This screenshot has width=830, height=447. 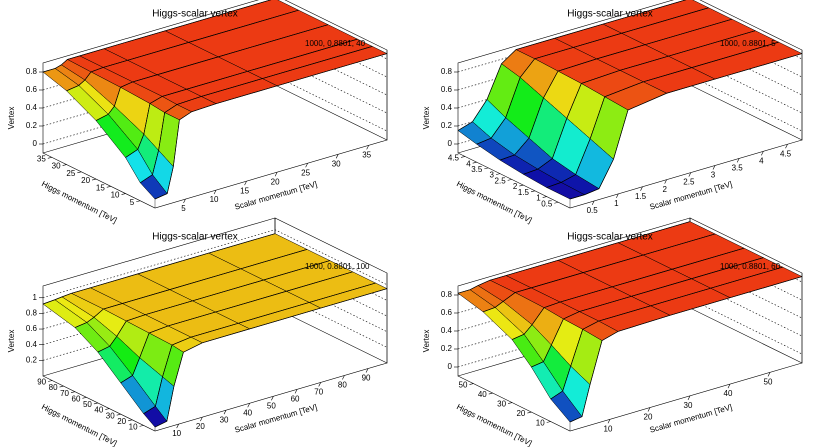 I want to click on z-tick-label: 0.8, so click(x=447, y=71).